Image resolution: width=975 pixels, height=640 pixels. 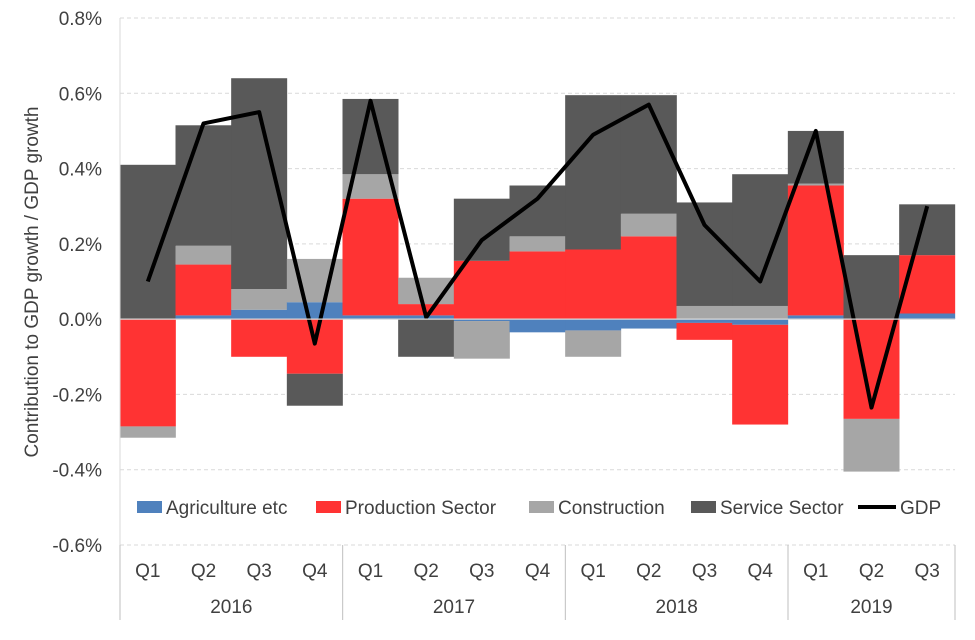 What do you see at coordinates (77, 546) in the screenshot?
I see `y-tick-label: -0.6%` at bounding box center [77, 546].